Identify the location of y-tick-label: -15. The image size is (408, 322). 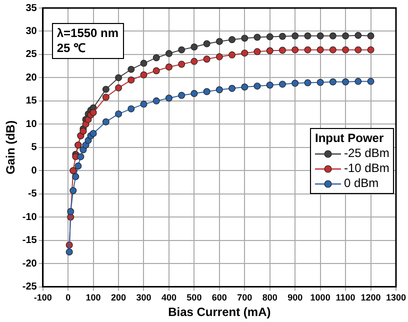
(30, 240).